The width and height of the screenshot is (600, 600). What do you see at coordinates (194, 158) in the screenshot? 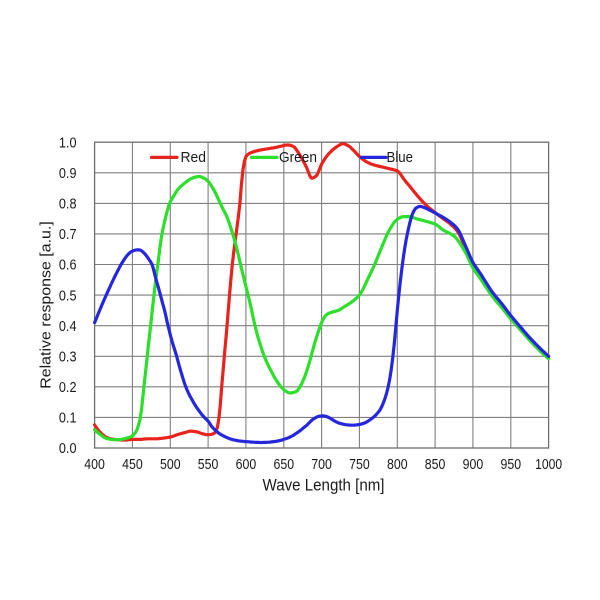
I see `svg-text: Red` at bounding box center [194, 158].